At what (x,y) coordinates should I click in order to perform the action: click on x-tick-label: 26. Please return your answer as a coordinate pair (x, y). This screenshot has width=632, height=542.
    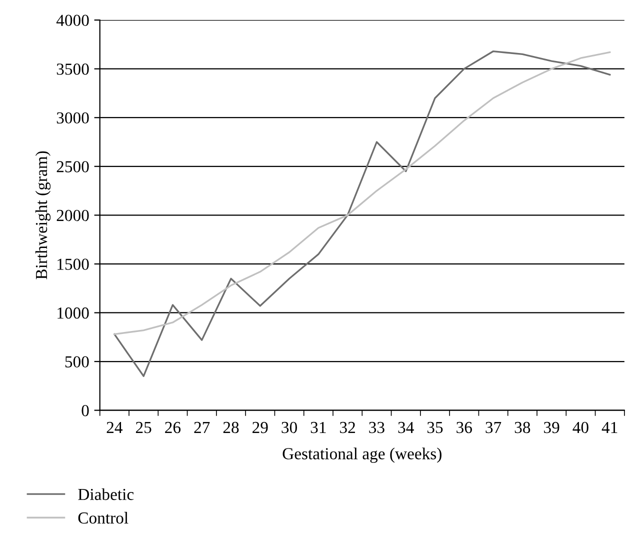
    Looking at the image, I should click on (173, 428).